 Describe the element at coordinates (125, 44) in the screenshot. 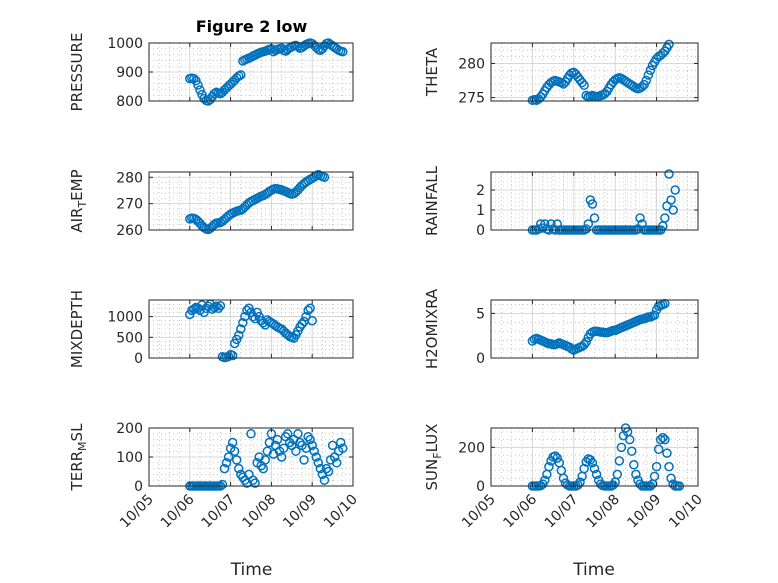

I see `y-tick-label: 1000` at that location.